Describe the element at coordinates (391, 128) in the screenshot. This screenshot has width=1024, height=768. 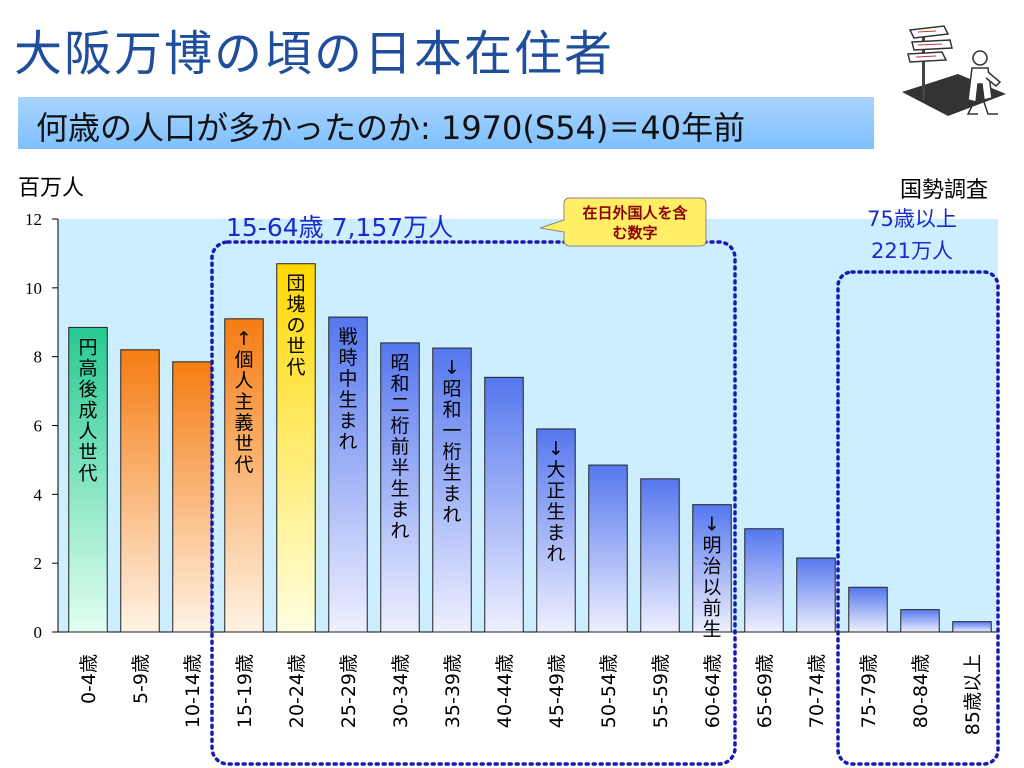
I see `subtitle: 何歳の人口が多かったのか: 1970(S54)＝40年前` at that location.